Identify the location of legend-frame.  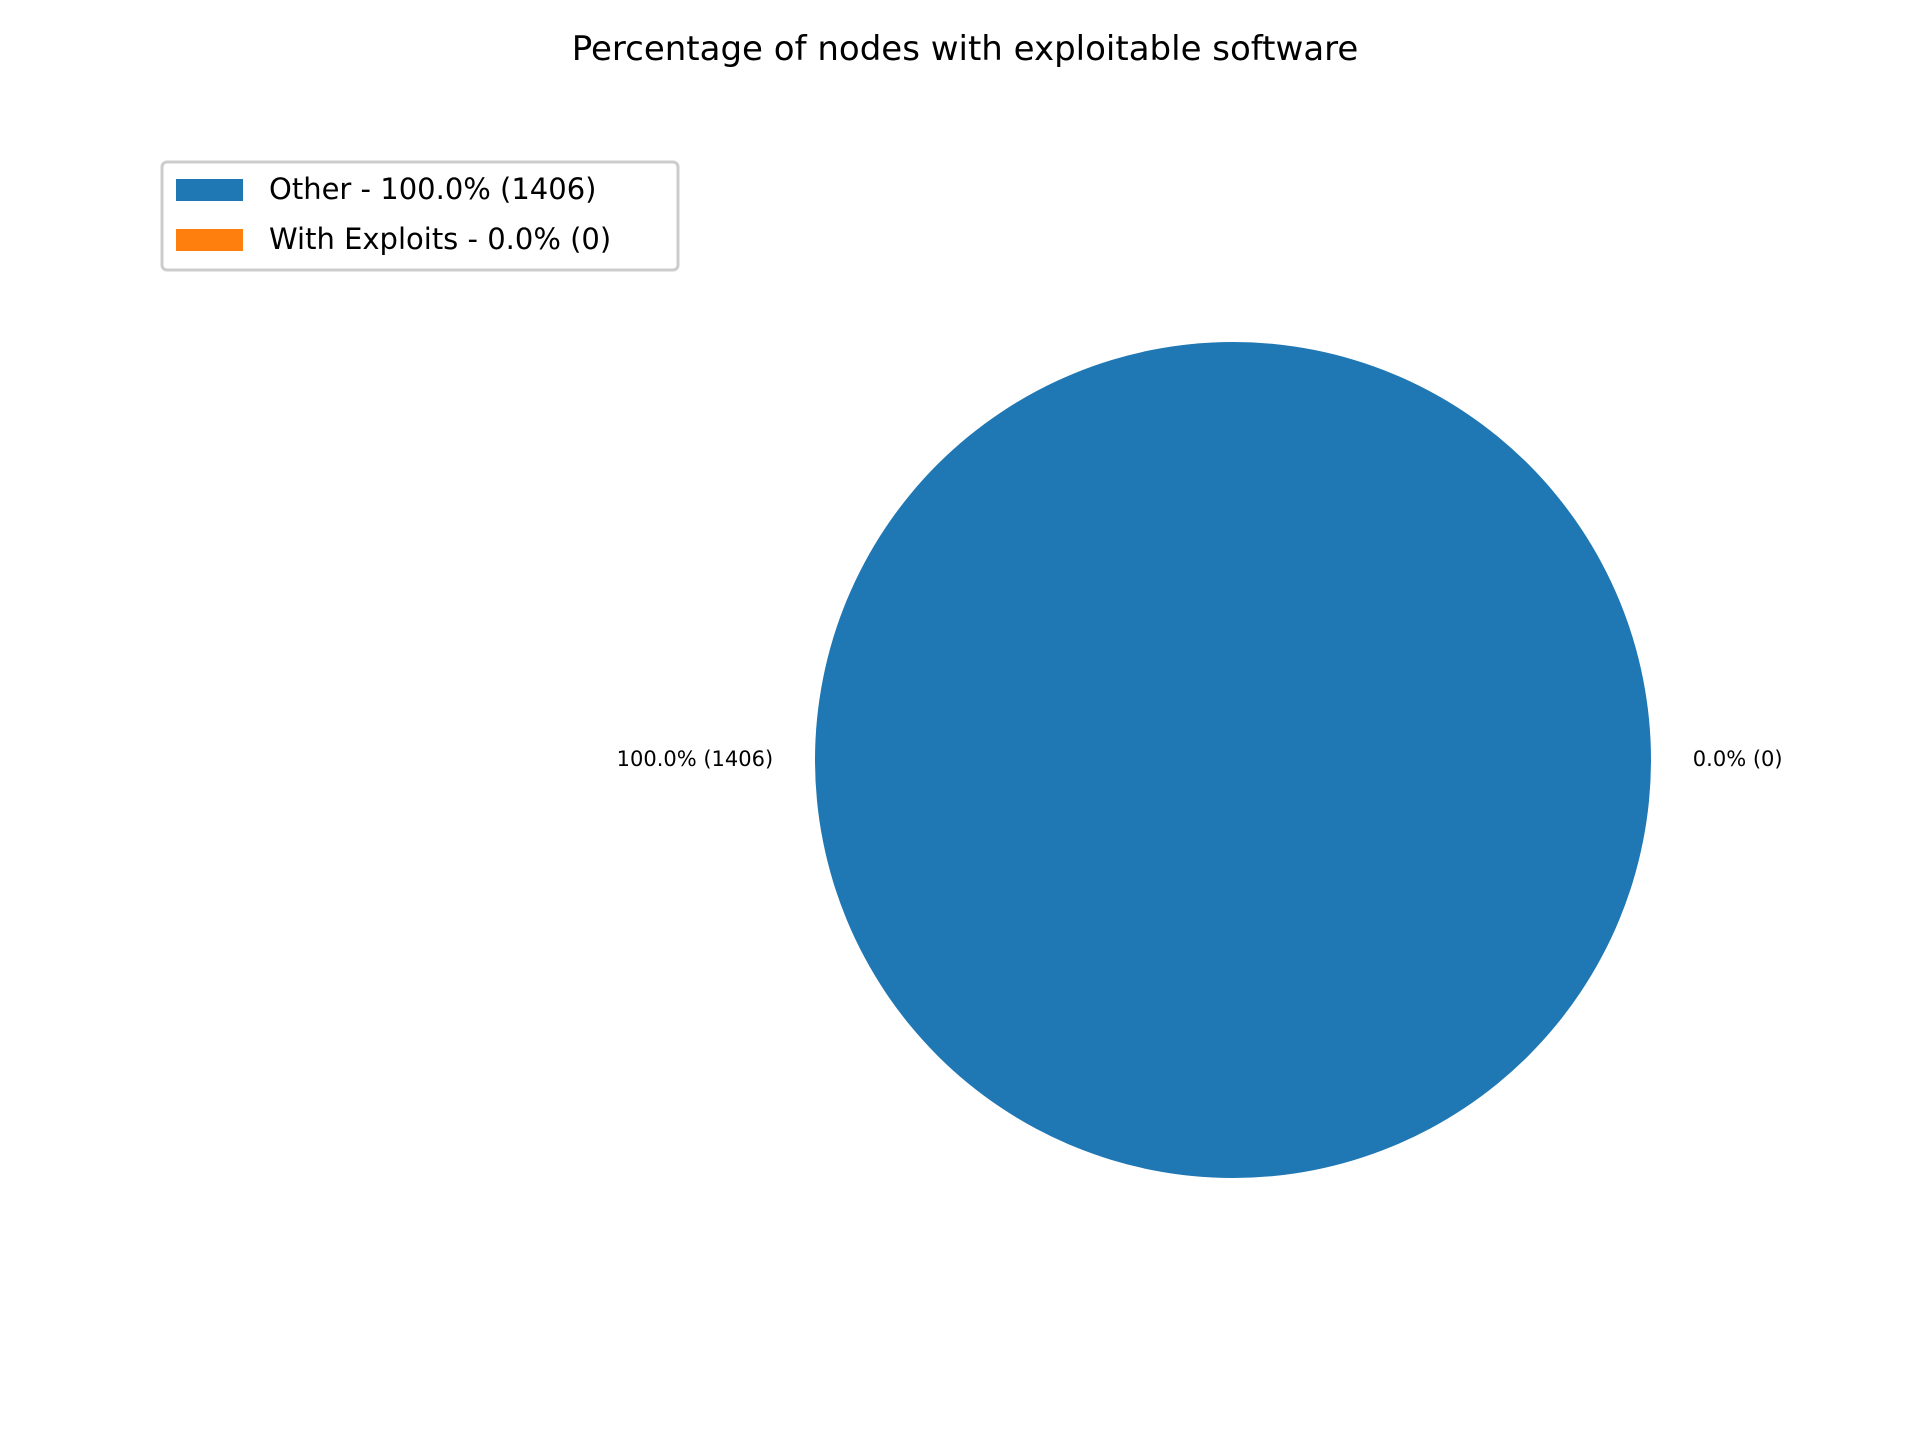
(420, 216).